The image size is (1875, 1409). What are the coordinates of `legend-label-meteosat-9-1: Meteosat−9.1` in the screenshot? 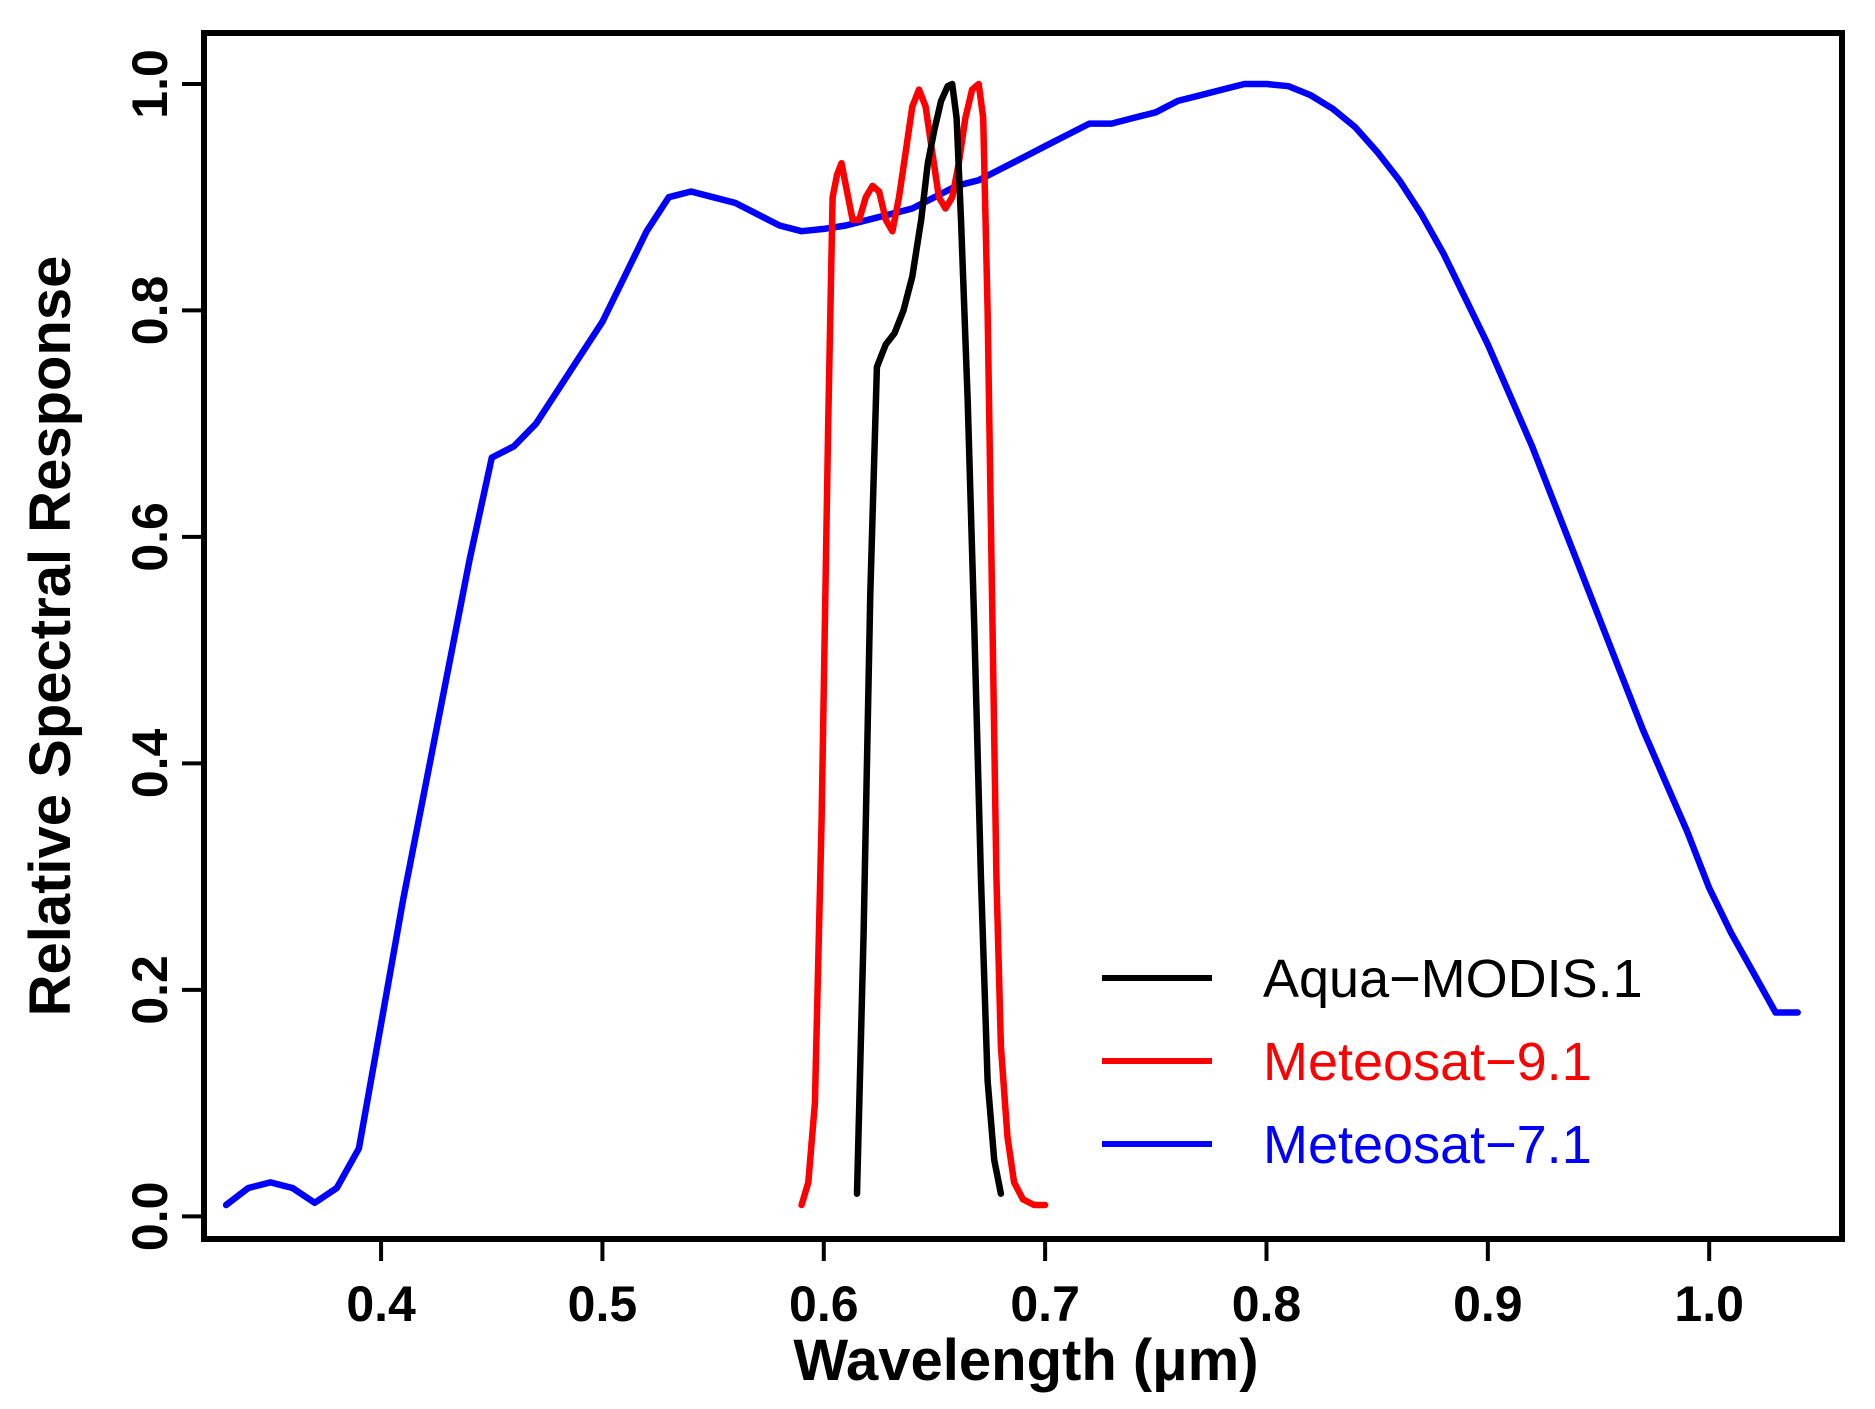 It's located at (1427, 1062).